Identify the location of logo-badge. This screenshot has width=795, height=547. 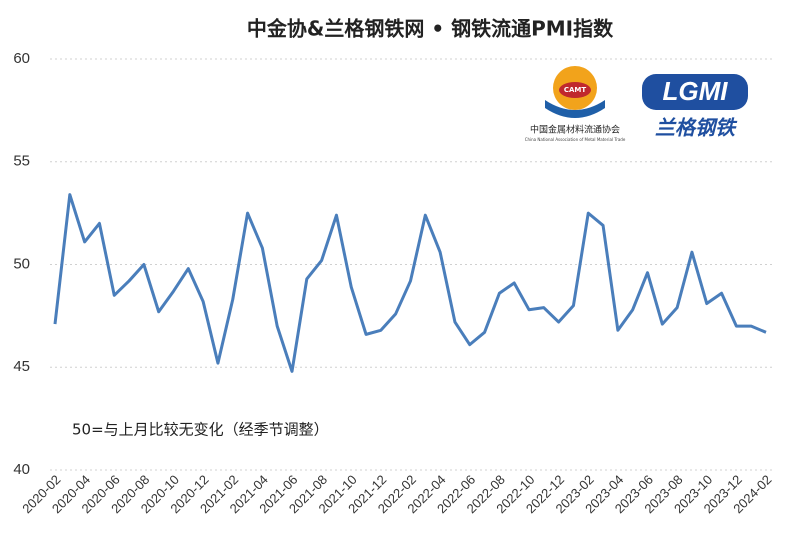
(575, 90).